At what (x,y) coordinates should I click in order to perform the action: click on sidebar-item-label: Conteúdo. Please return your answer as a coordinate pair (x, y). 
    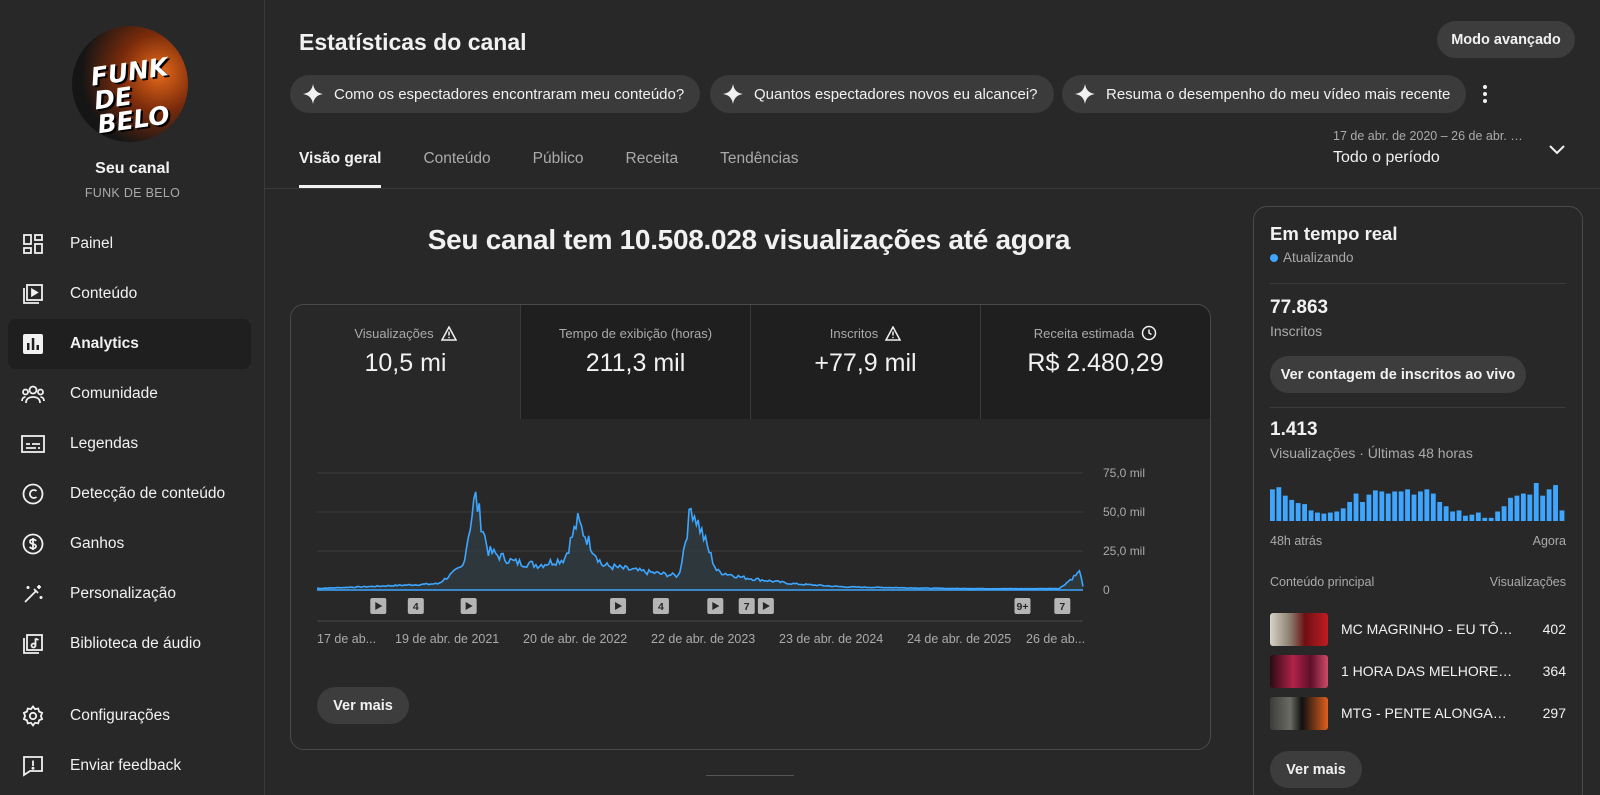
    Looking at the image, I should click on (104, 293).